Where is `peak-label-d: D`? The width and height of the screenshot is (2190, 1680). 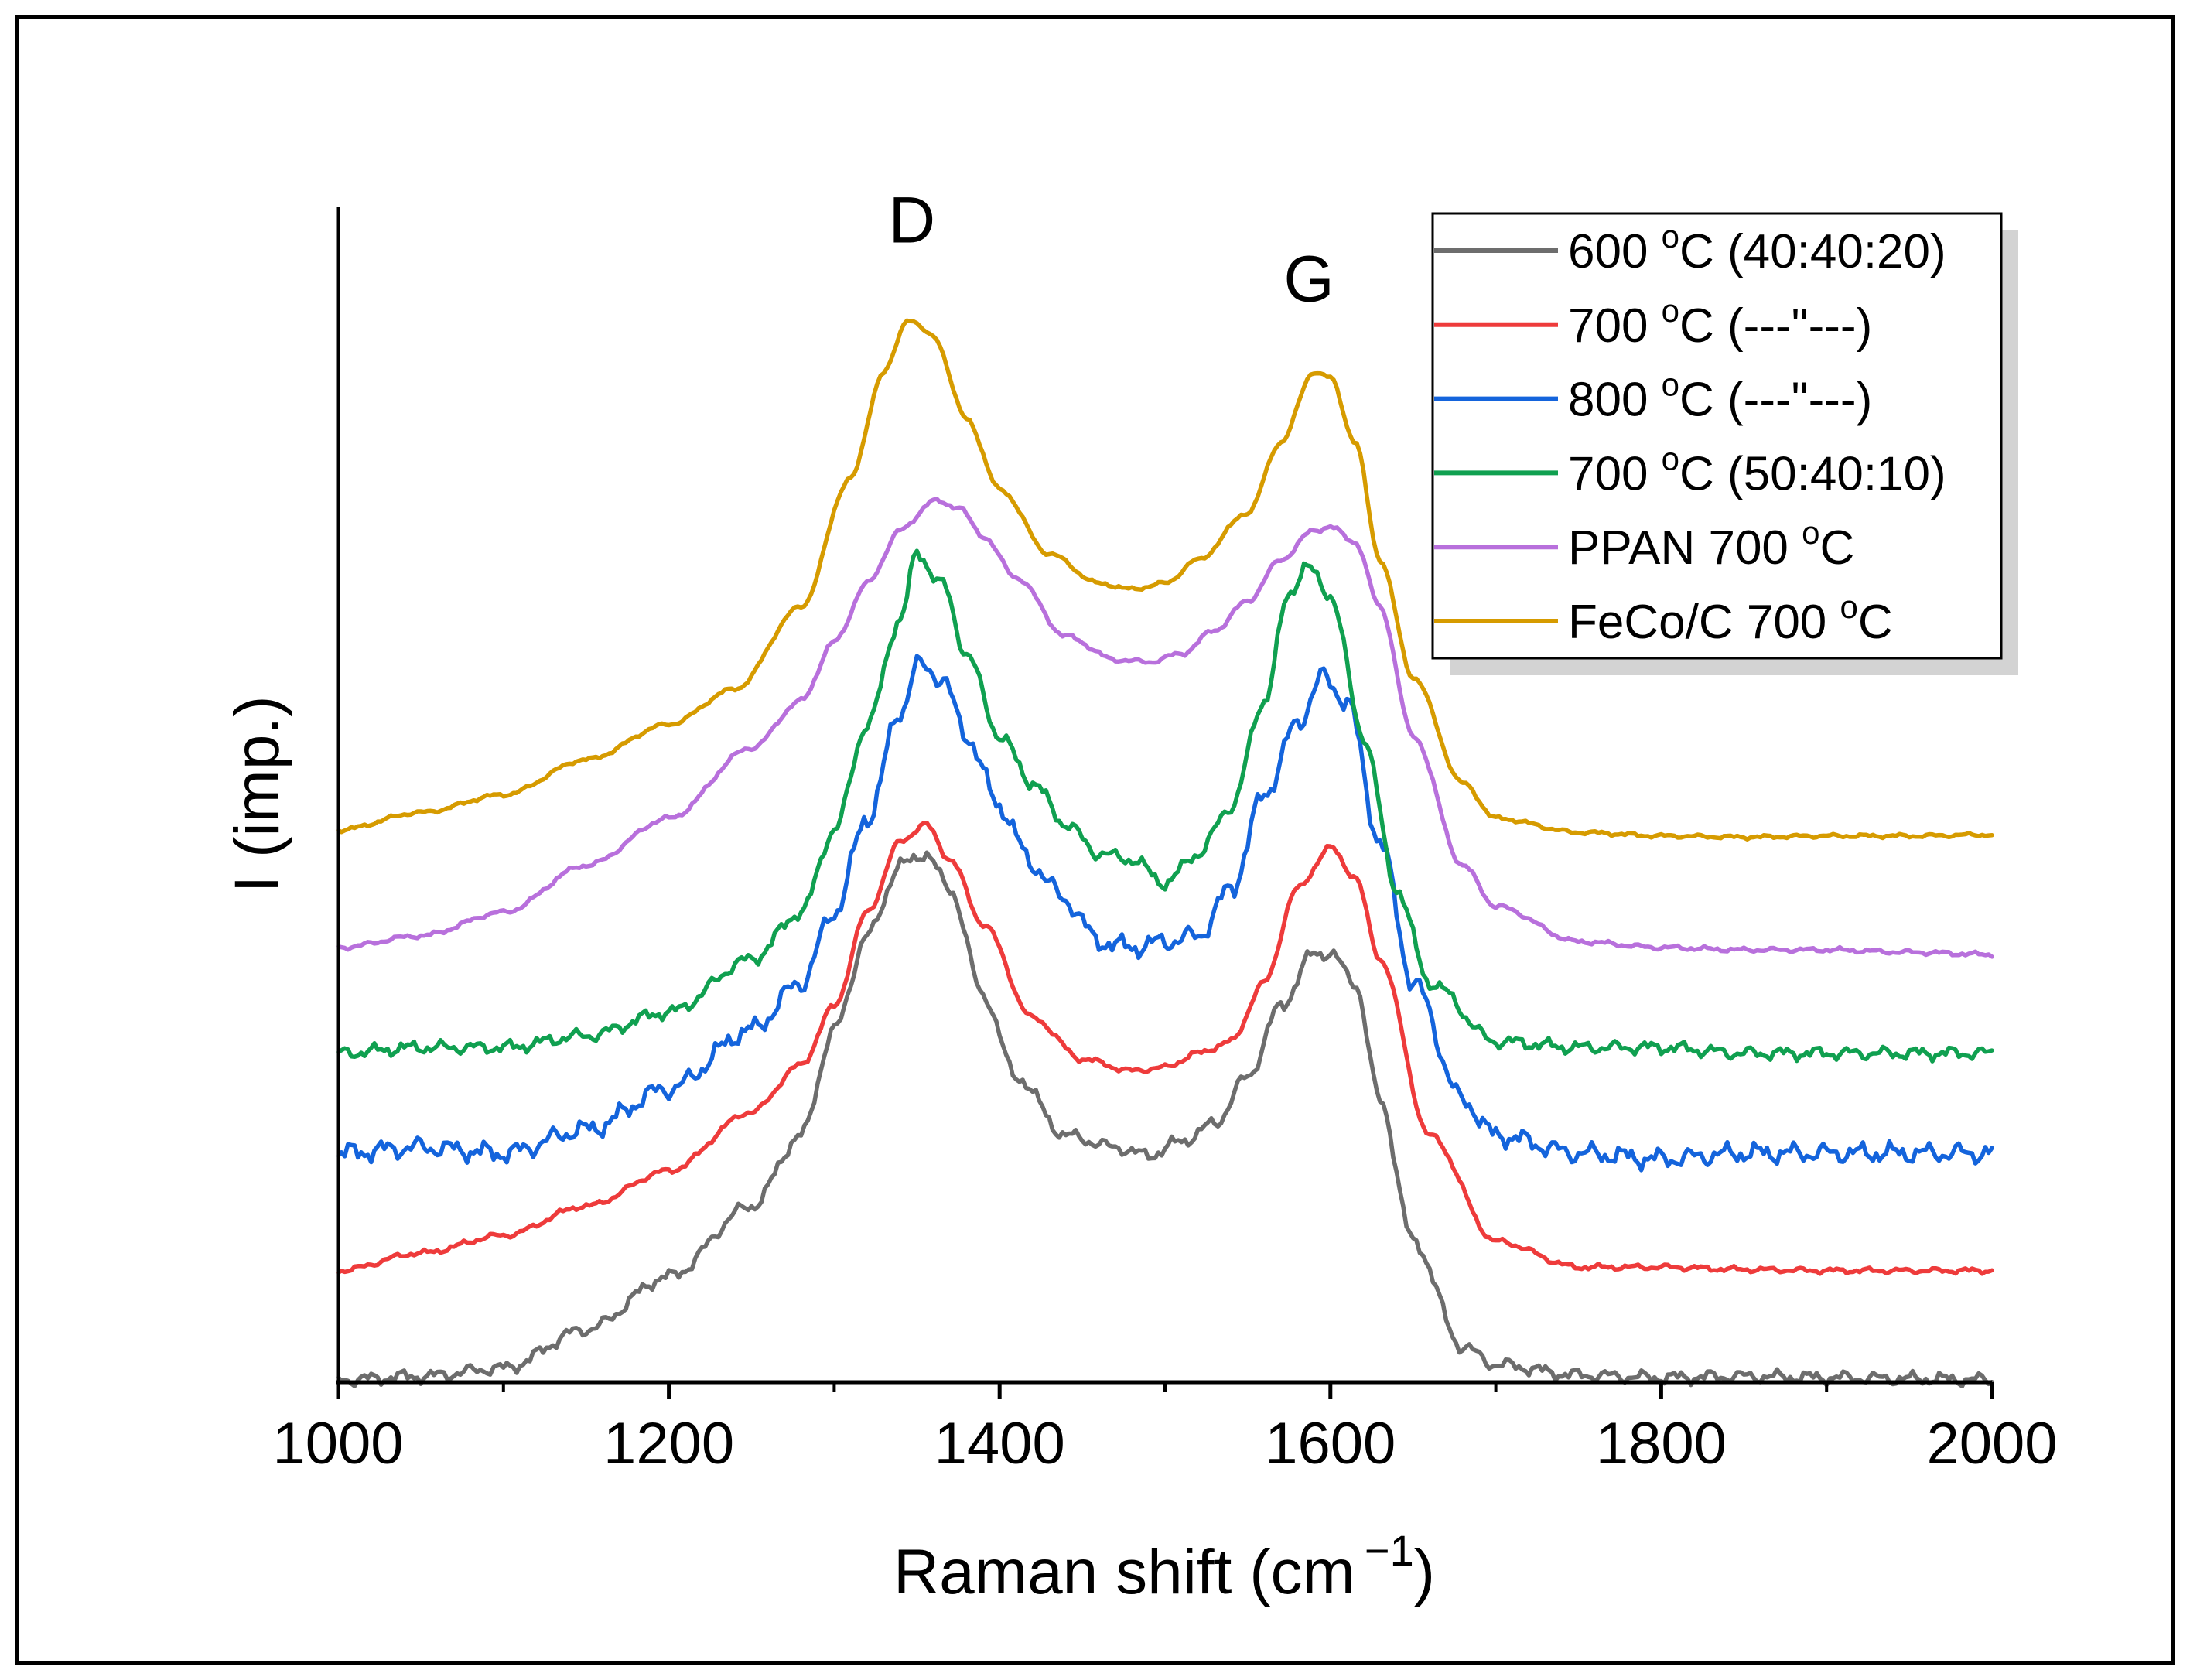
peak-label-d: D is located at coordinates (912, 220).